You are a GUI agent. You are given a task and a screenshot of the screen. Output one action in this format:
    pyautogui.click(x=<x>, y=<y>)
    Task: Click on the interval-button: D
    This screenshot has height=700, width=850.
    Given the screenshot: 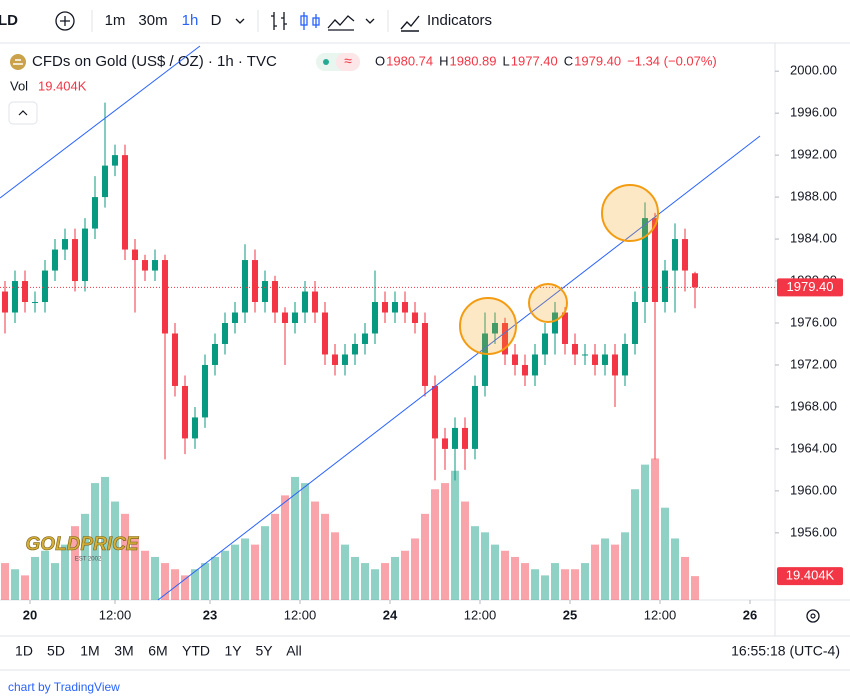 What is the action you would take?
    pyautogui.click(x=216, y=20)
    